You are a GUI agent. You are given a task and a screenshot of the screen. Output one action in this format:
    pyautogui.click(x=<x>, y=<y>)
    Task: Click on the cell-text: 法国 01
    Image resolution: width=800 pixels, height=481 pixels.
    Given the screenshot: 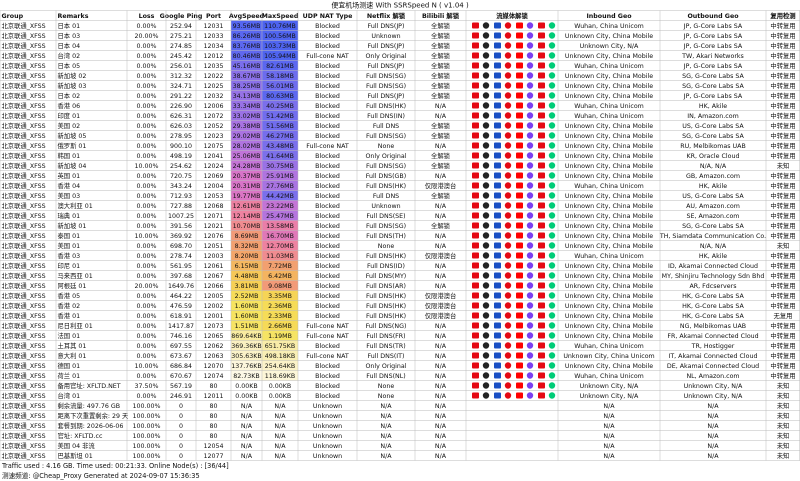 What is the action you would take?
    pyautogui.click(x=69, y=335)
    